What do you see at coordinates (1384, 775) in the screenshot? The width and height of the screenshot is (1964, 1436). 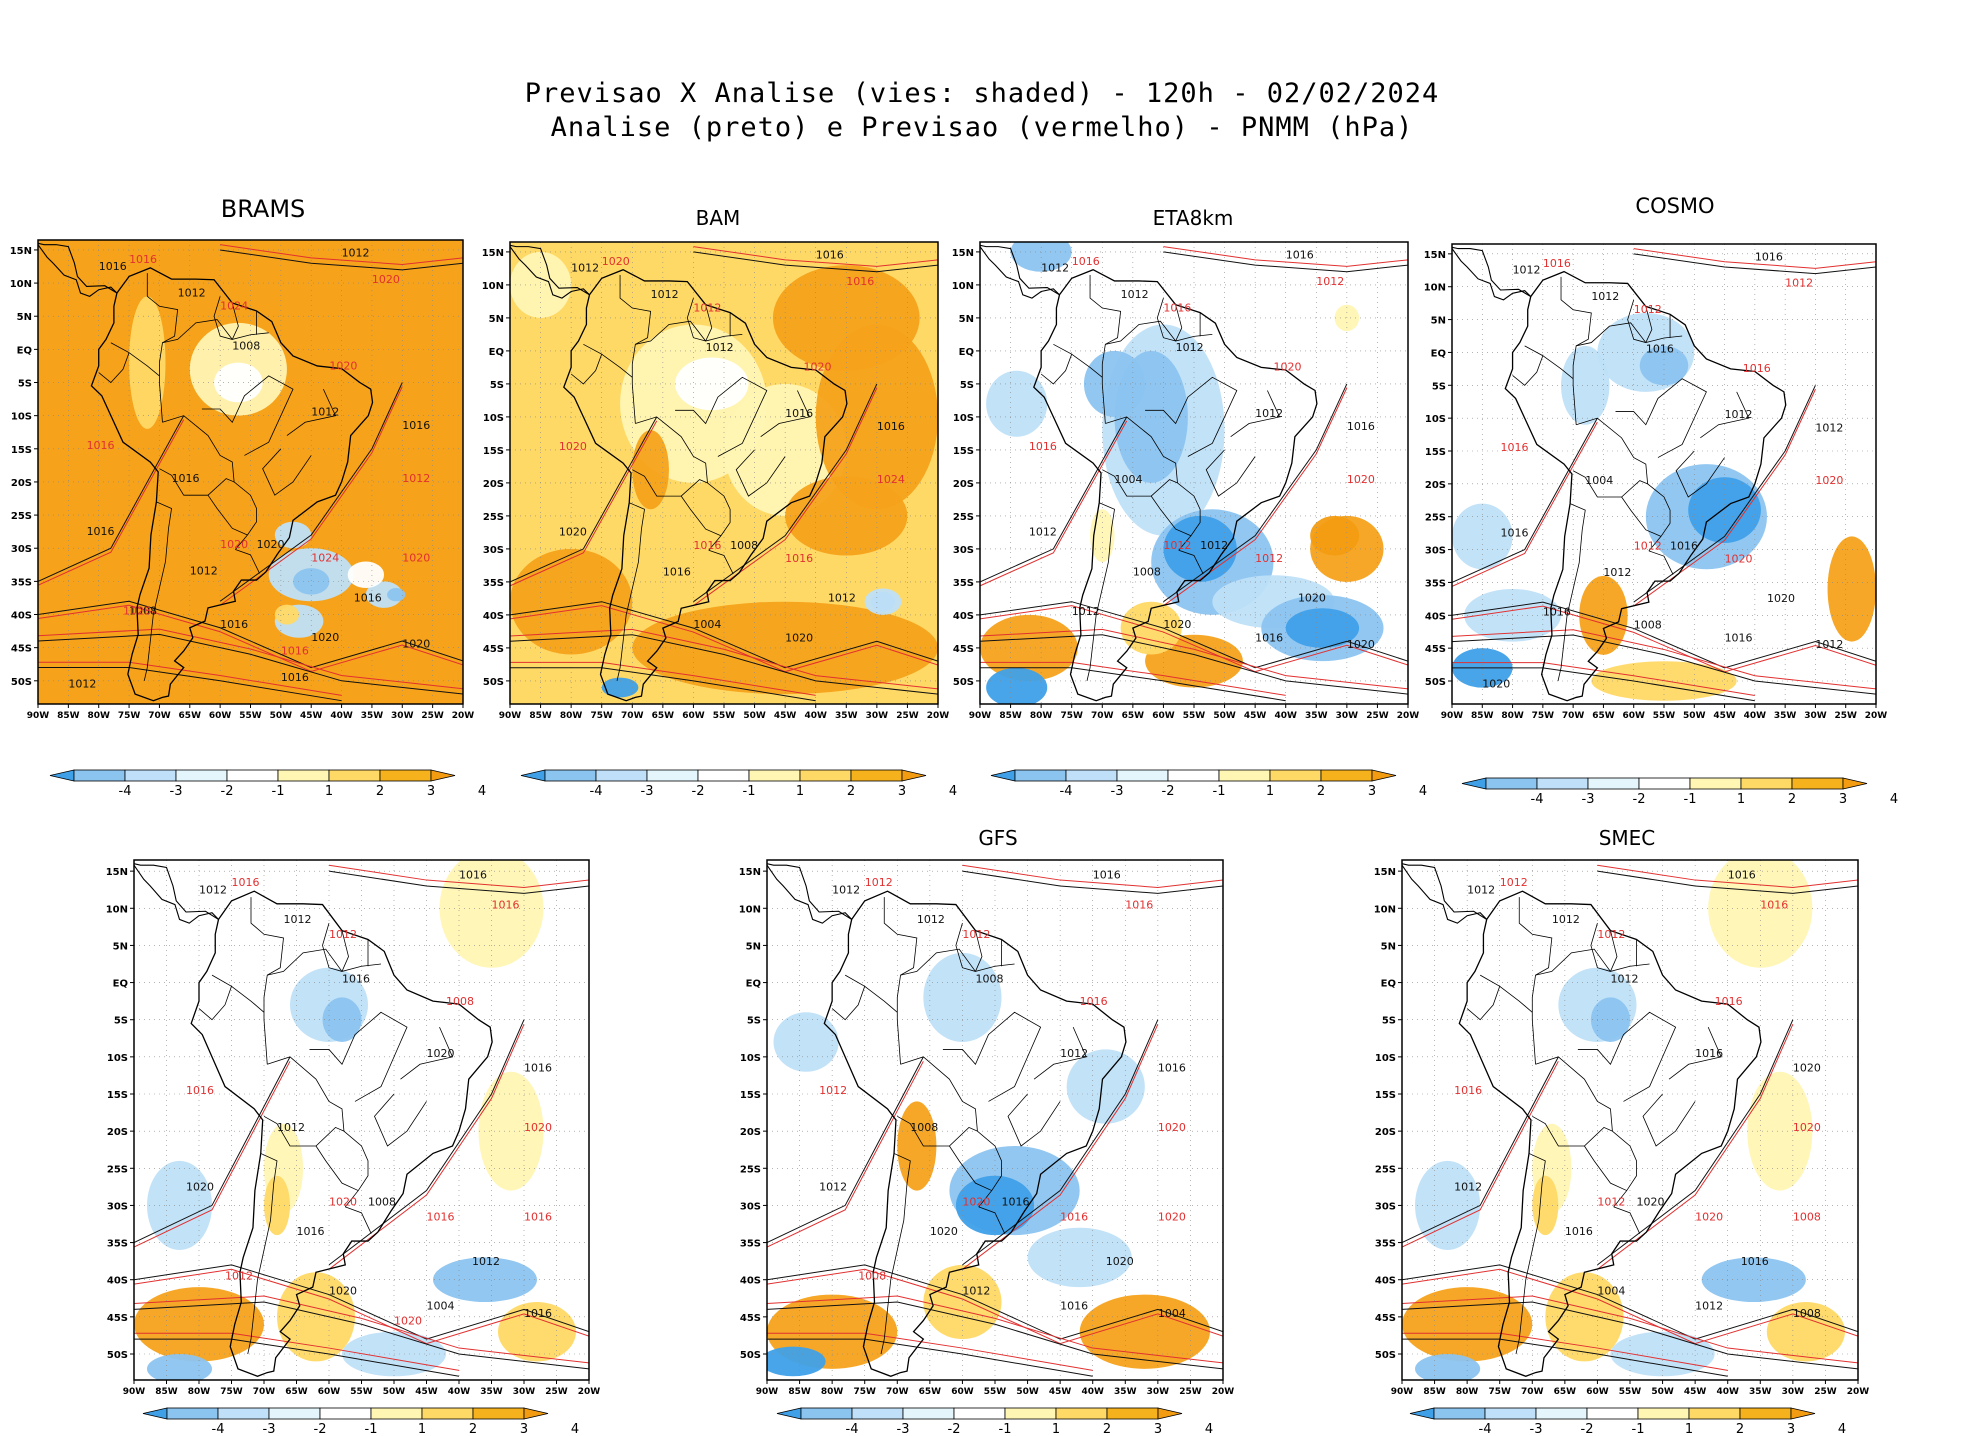 I see `colorbar-arrow-right` at bounding box center [1384, 775].